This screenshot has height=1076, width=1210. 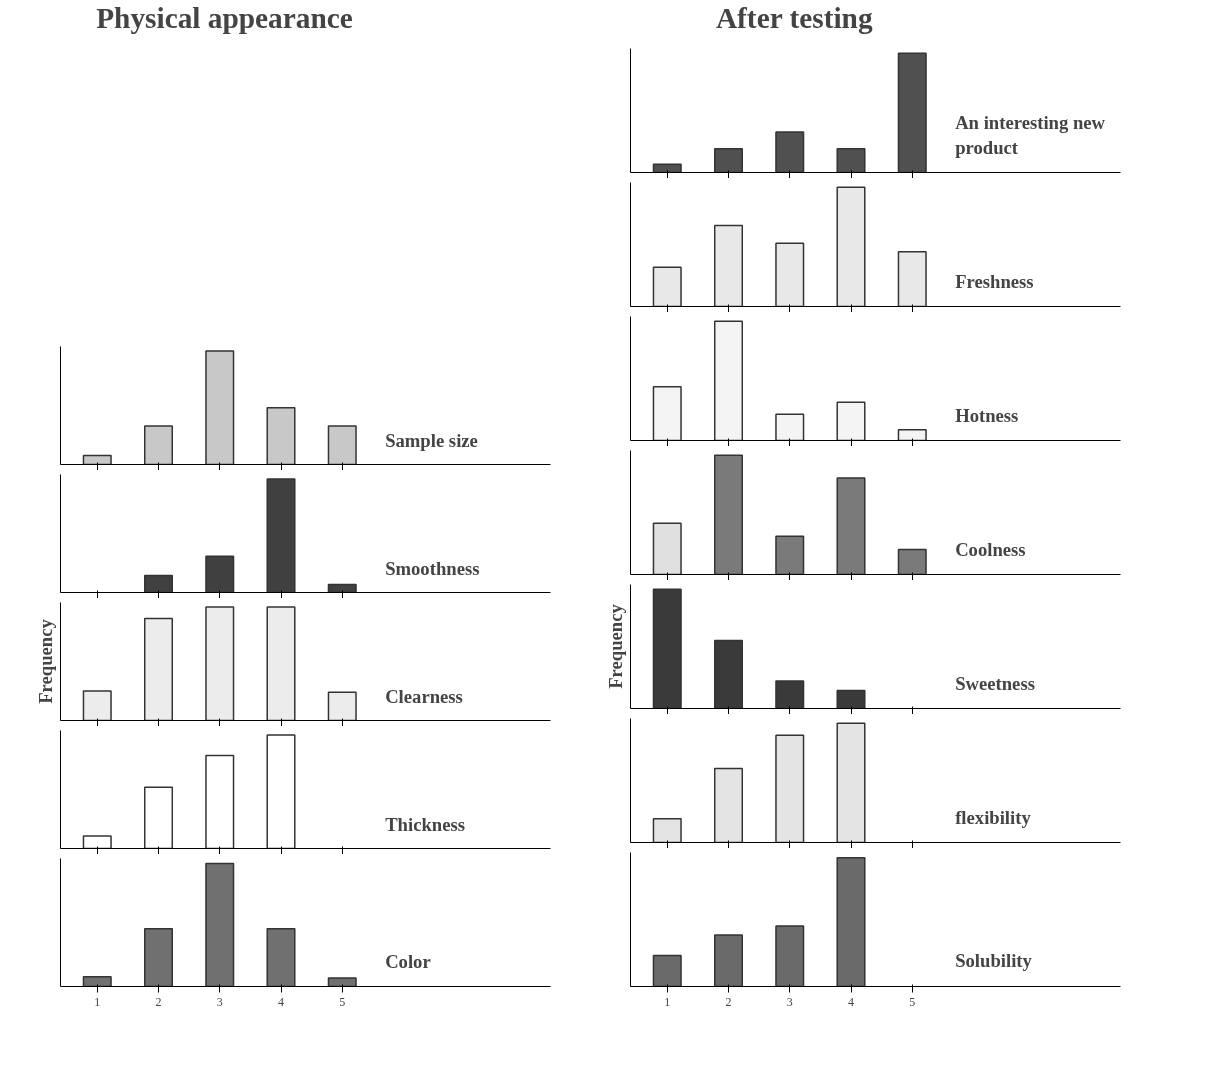 I want to click on text: Sweetness, so click(x=995, y=684).